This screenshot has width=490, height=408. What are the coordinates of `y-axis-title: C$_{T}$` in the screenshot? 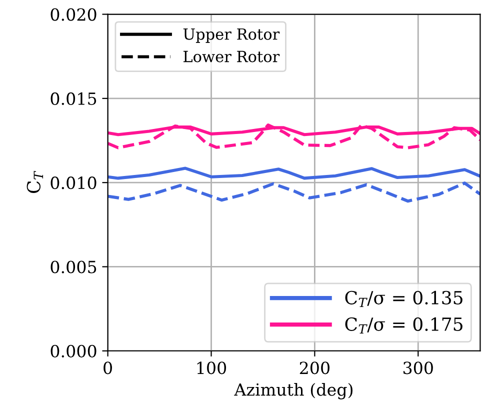 It's located at (35, 182).